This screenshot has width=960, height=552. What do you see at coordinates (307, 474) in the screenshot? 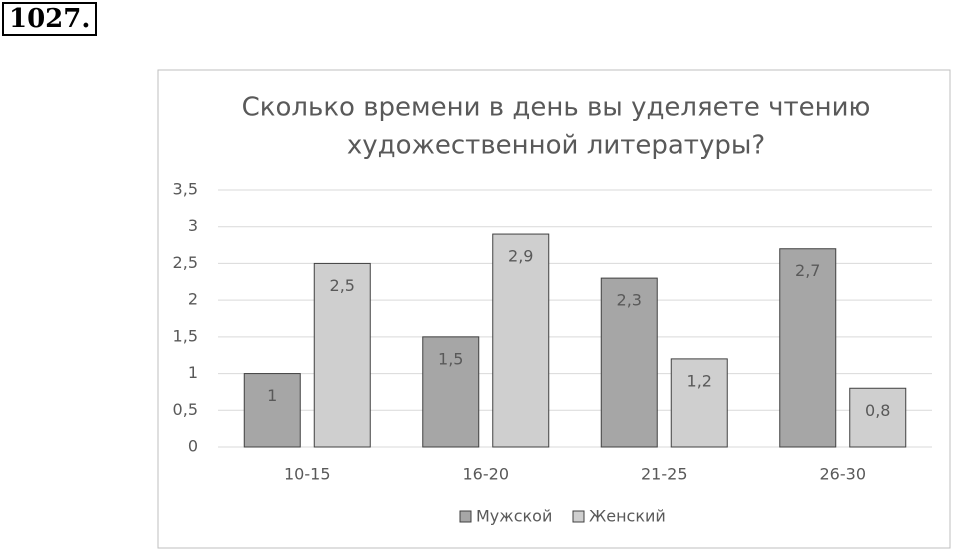
I see `x-tick-label: 10-15` at bounding box center [307, 474].